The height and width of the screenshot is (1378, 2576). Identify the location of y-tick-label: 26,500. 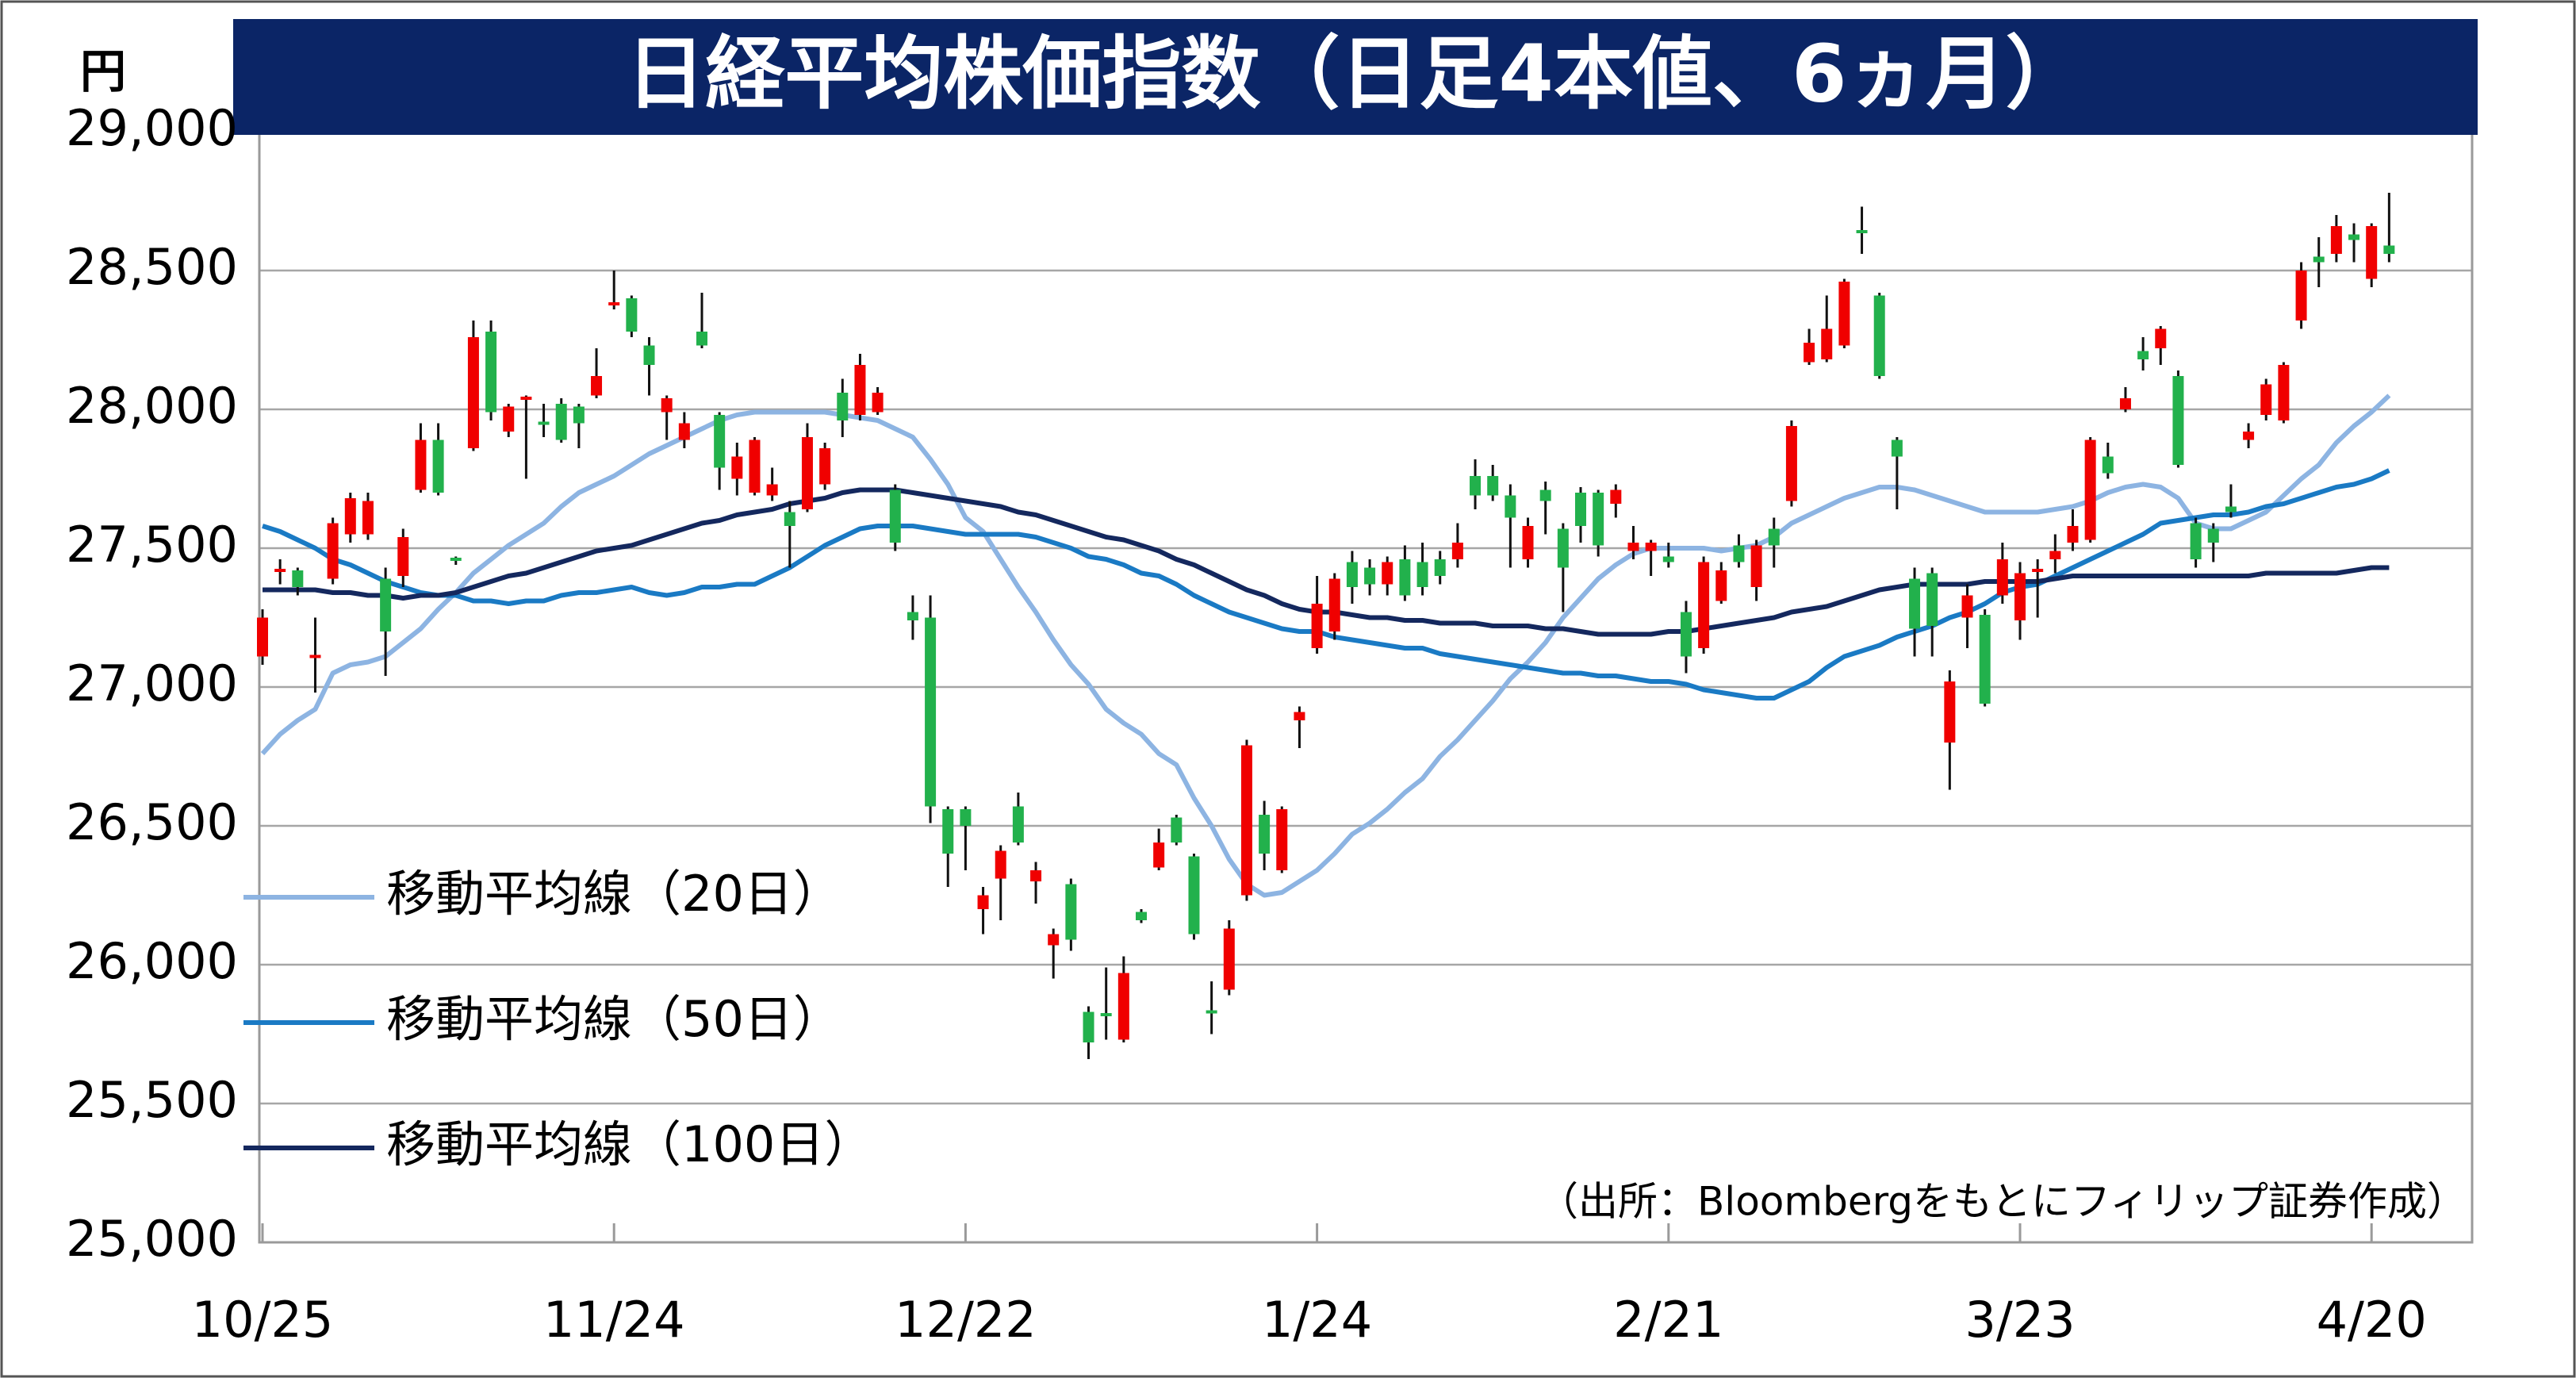
(152, 822).